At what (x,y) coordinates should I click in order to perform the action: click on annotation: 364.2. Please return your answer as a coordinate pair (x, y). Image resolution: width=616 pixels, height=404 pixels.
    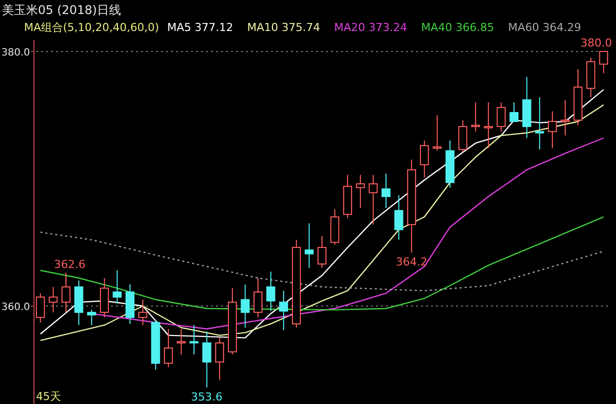
    Looking at the image, I should click on (412, 262).